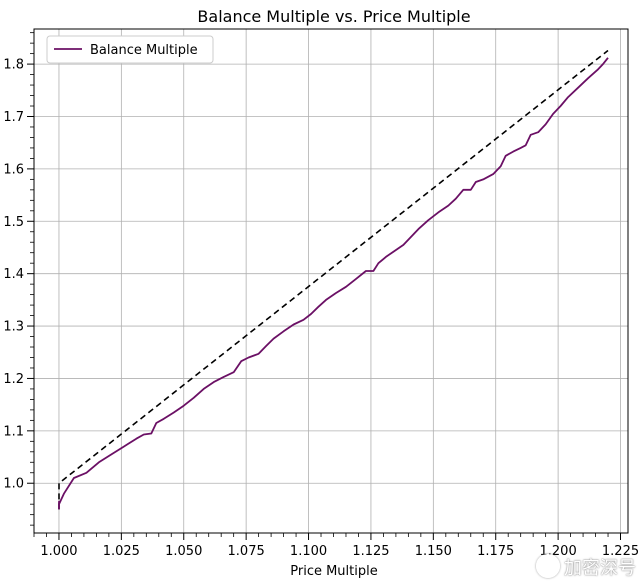  I want to click on y-tick-label: 1.3, so click(13, 327).